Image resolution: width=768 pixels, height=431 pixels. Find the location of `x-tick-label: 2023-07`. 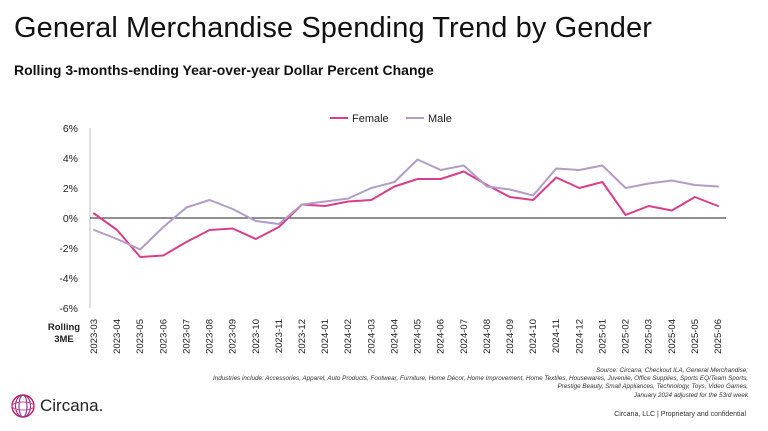

x-tick-label: 2023-07 is located at coordinates (186, 336).